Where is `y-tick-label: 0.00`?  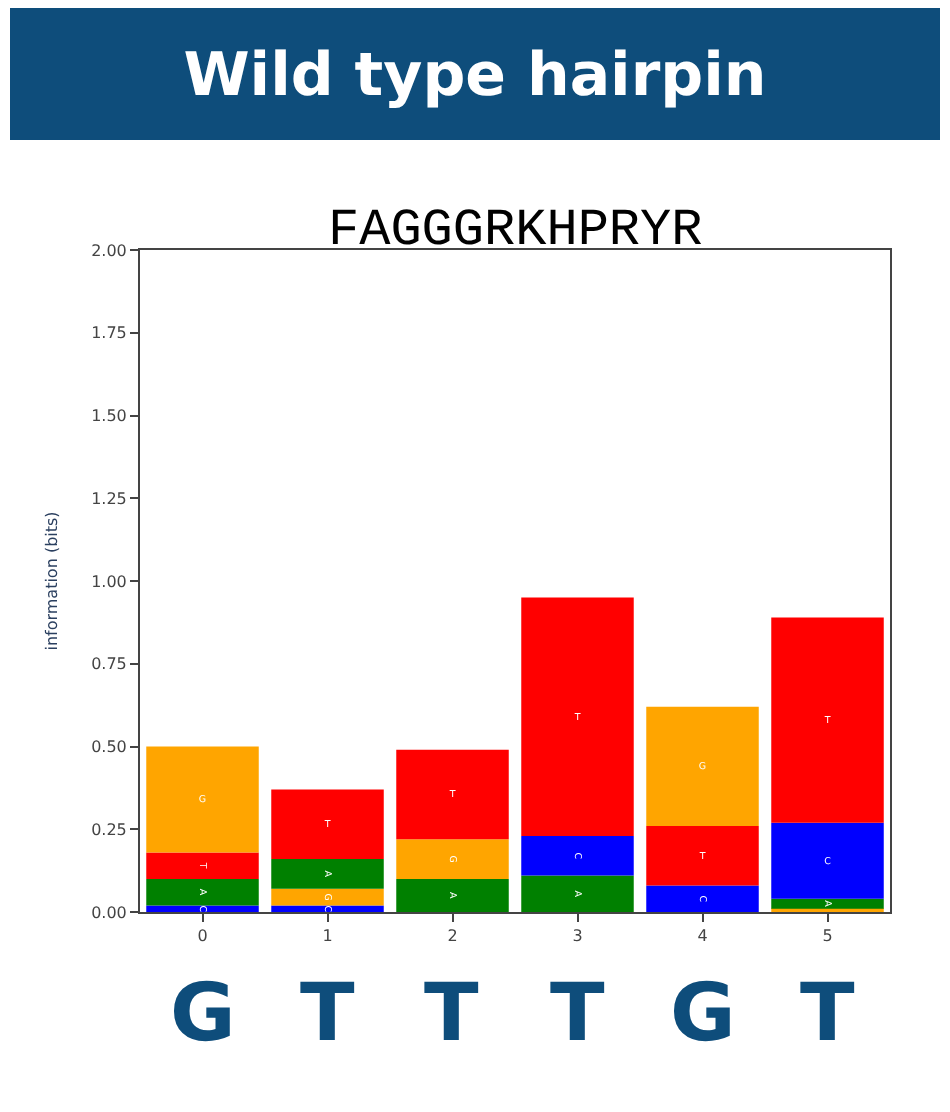 y-tick-label: 0.00 is located at coordinates (109, 912).